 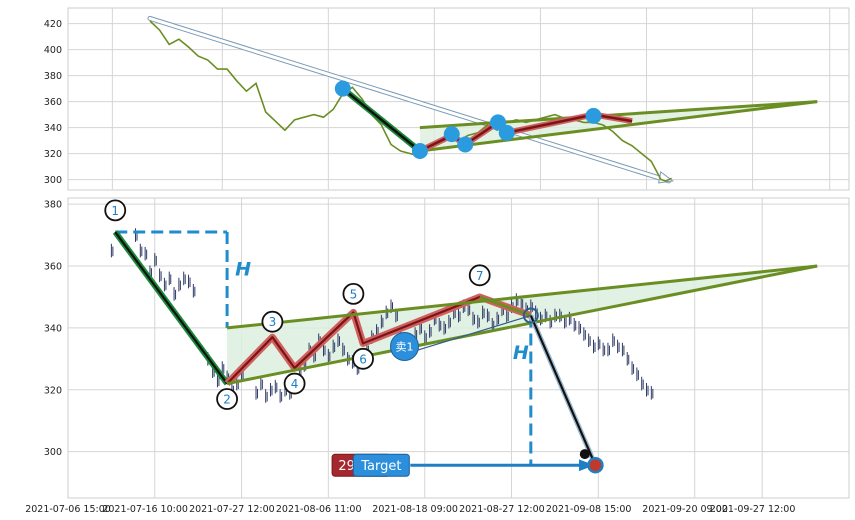 What do you see at coordinates (319, 509) in the screenshot?
I see `x-tick-label: 2021-08-06 11:00` at bounding box center [319, 509].